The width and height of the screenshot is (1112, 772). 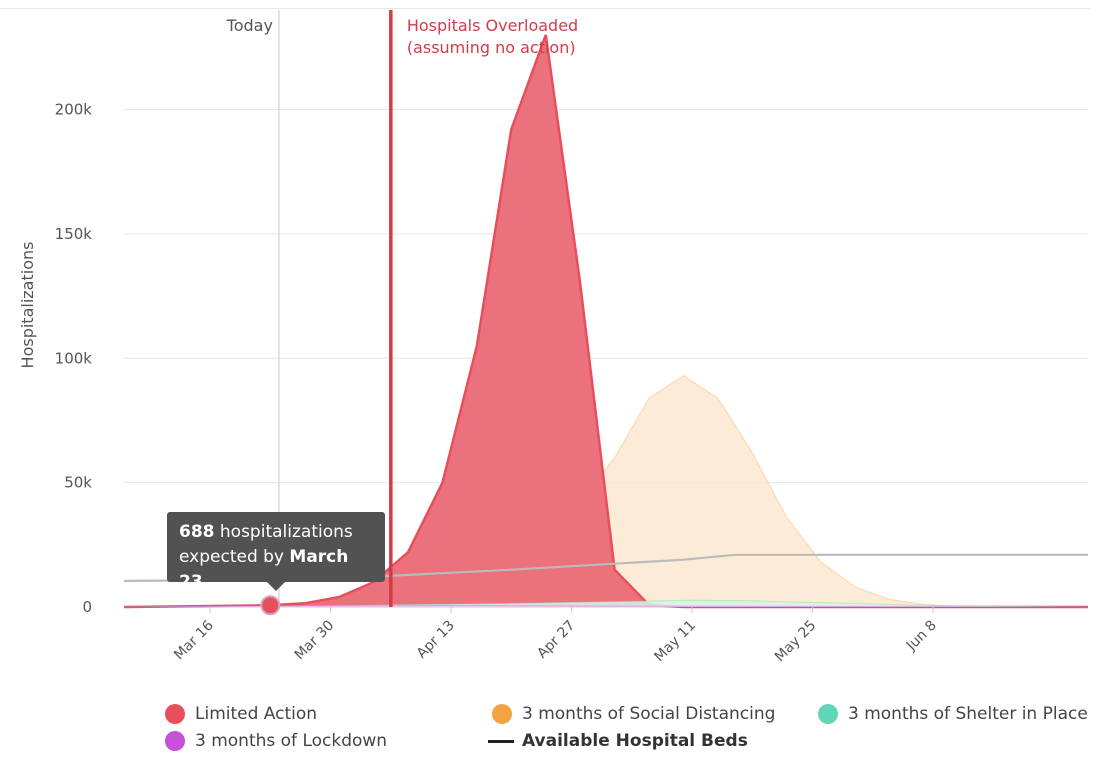 I want to click on x-tick-label: May 11, so click(x=675, y=642).